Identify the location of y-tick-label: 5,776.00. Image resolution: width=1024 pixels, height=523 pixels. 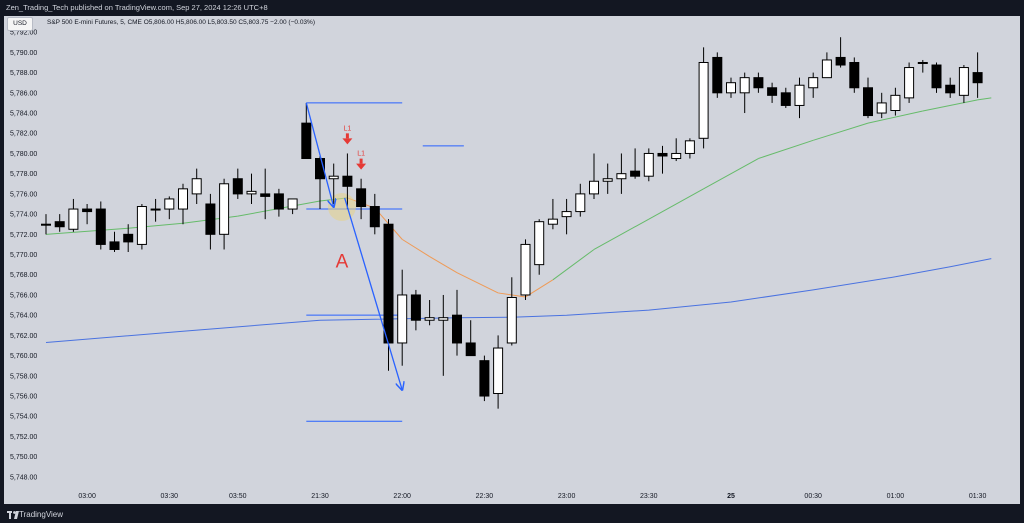
(23, 194).